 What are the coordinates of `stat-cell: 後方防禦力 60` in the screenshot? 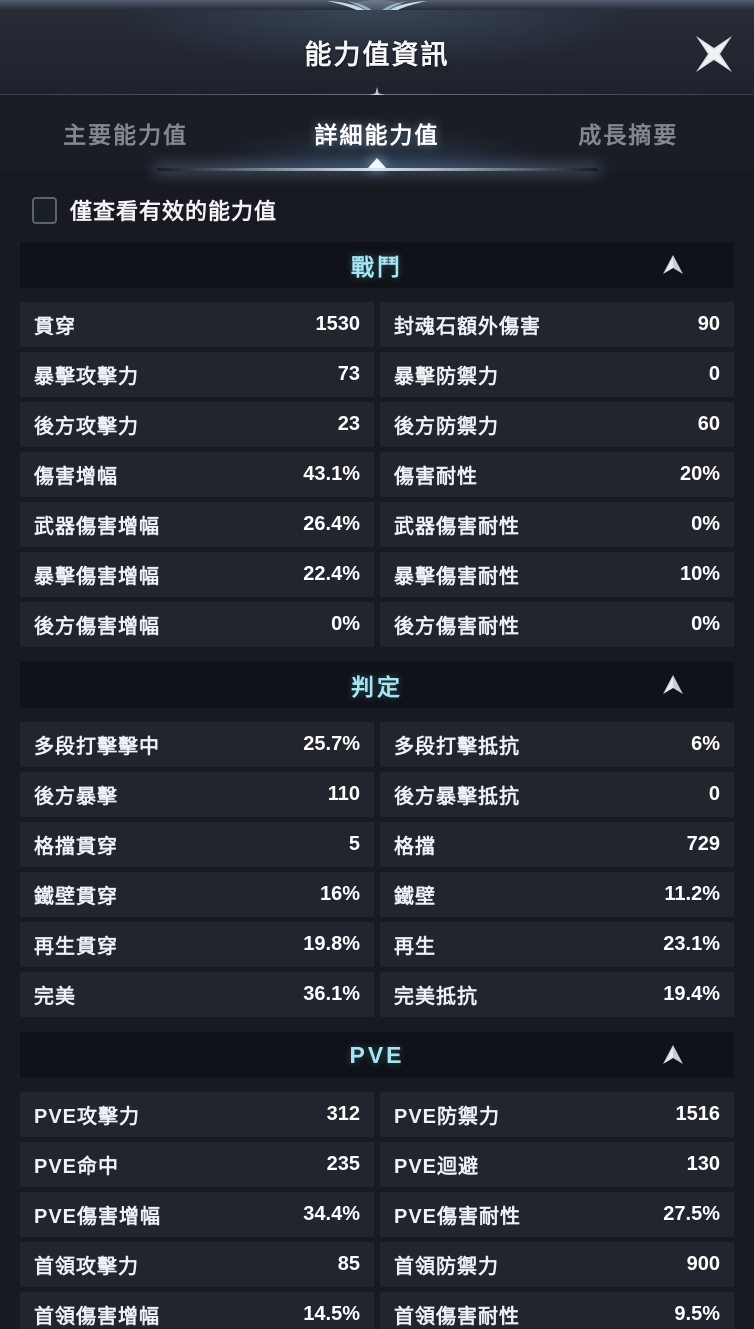 It's located at (557, 424).